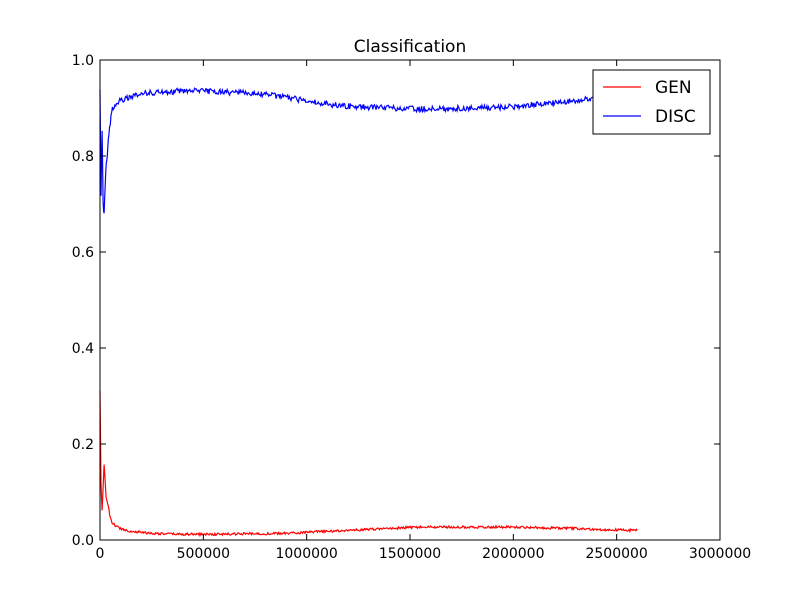 The image size is (800, 600). I want to click on x-tick-label: 1500000, so click(410, 554).